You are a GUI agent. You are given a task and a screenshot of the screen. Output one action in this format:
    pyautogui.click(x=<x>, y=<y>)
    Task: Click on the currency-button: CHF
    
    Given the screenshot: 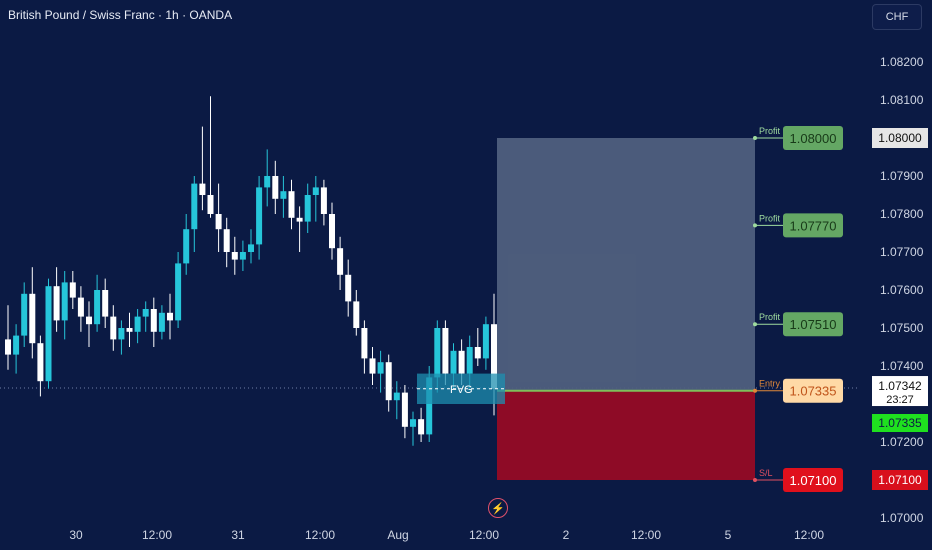 What is the action you would take?
    pyautogui.click(x=897, y=17)
    